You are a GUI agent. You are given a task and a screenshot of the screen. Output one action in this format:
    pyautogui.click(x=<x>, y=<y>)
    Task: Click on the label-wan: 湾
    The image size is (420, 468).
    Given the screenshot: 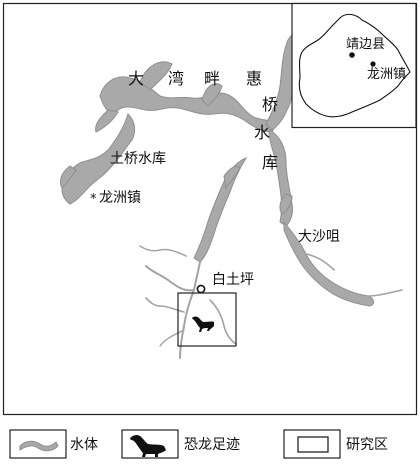 What is the action you would take?
    pyautogui.click(x=176, y=78)
    